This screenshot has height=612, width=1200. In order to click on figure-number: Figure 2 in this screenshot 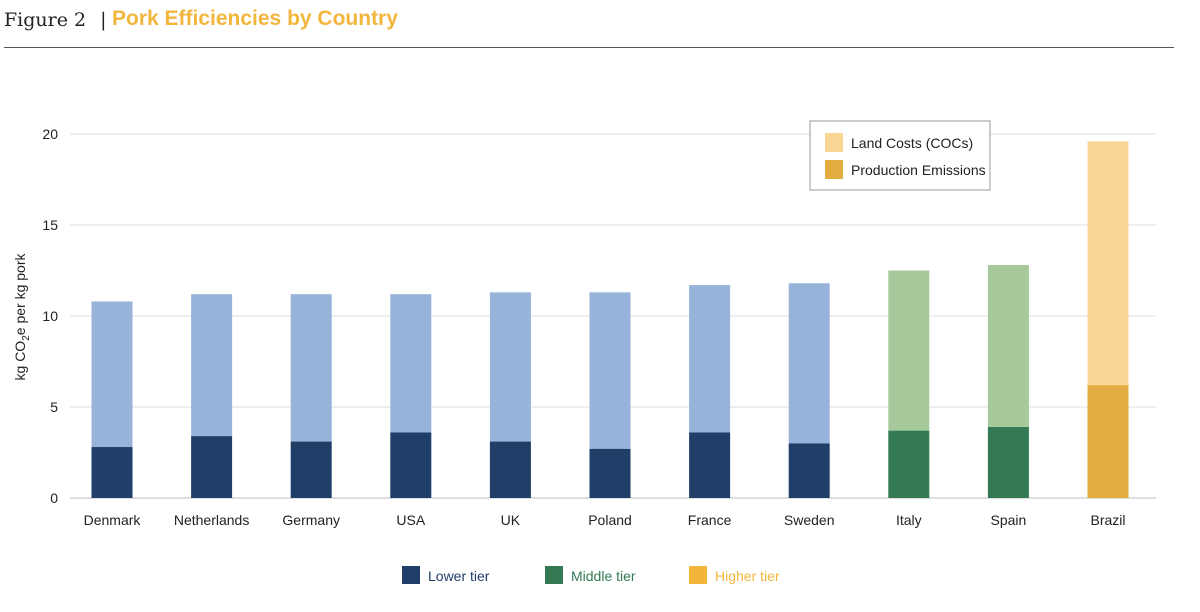, I will do `click(45, 20)`.